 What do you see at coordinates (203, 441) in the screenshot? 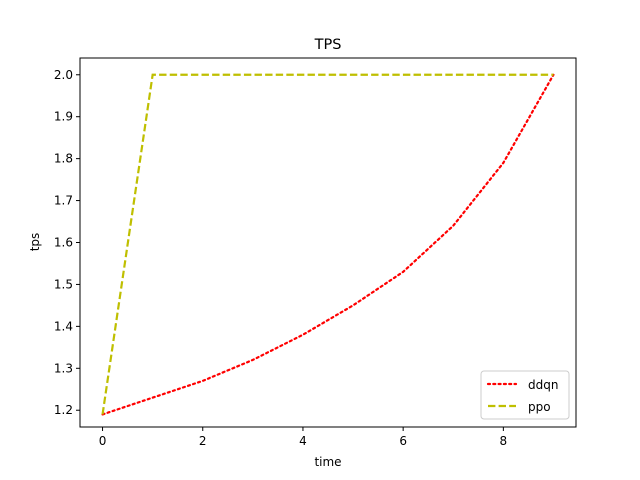
I see `x-tick-label: 2` at bounding box center [203, 441].